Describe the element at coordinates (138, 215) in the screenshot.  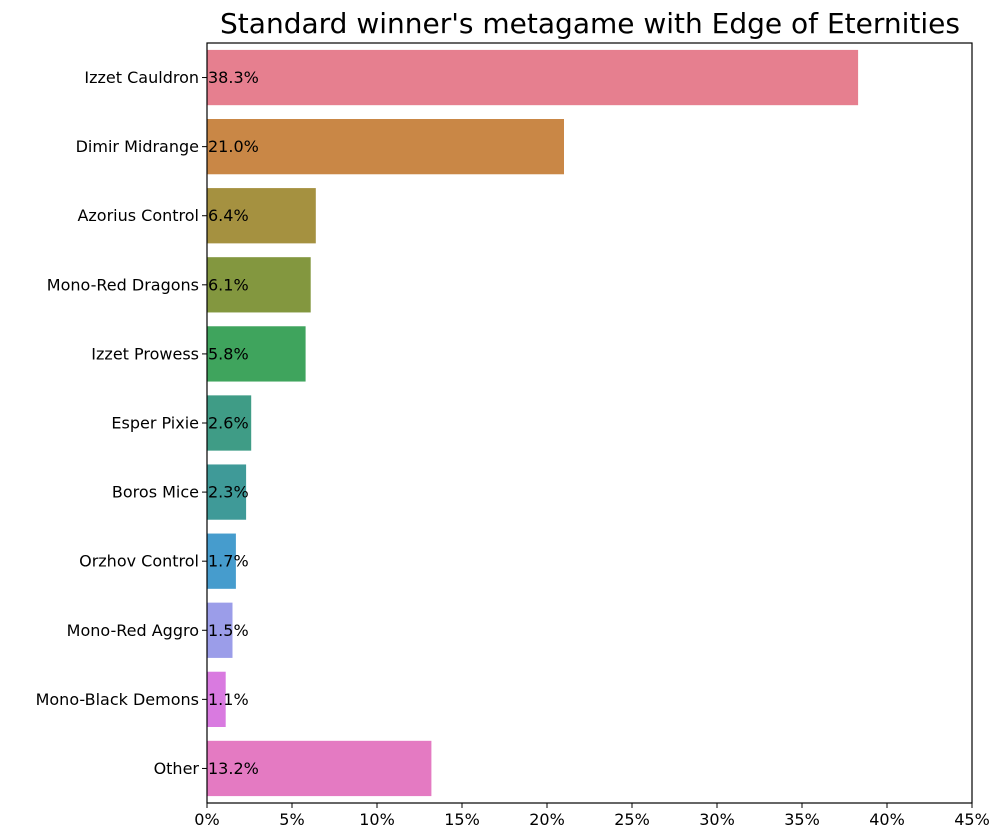
I see `y-tick-label: Azorius Control` at that location.